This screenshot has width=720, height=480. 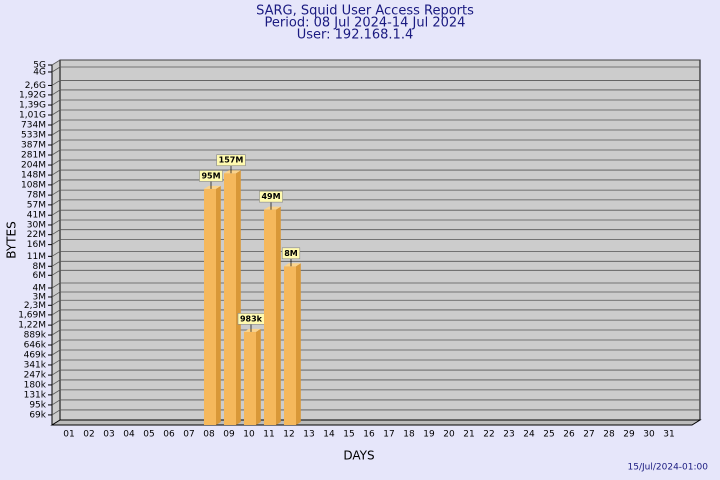 What do you see at coordinates (409, 435) in the screenshot?
I see `x-tick-label: 18` at bounding box center [409, 435].